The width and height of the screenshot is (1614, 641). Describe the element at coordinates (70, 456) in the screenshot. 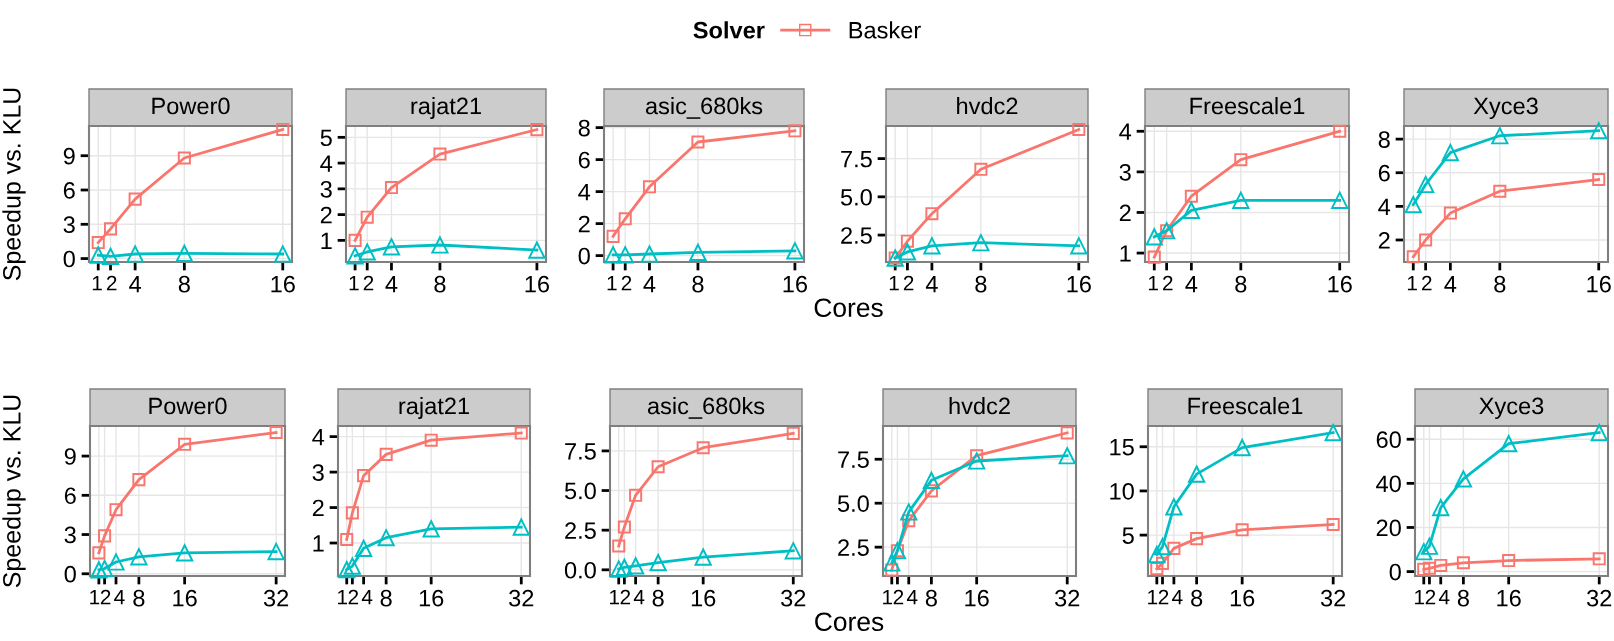

I see `y-tick-label: 9` at that location.